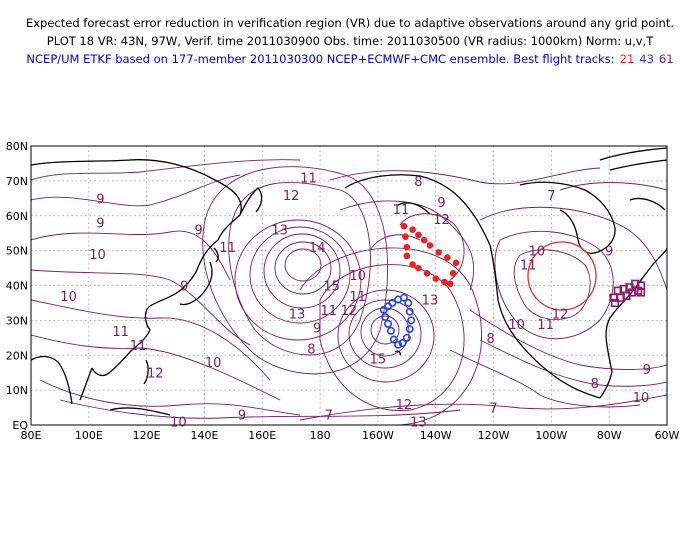  What do you see at coordinates (17, 390) in the screenshot?
I see `lat-label: 10N` at bounding box center [17, 390].